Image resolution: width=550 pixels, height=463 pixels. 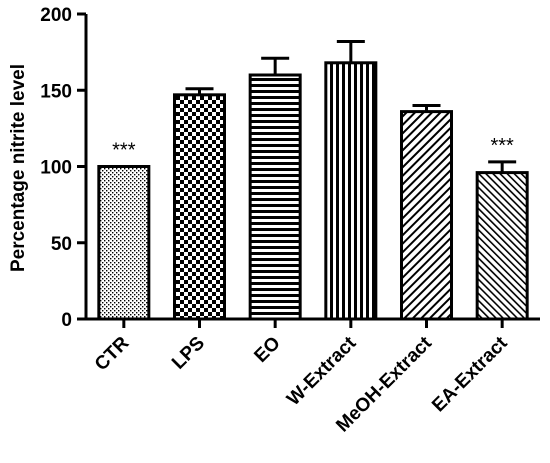 What do you see at coordinates (18, 168) in the screenshot?
I see `y-axis-label: Percentage nitrite level` at bounding box center [18, 168].